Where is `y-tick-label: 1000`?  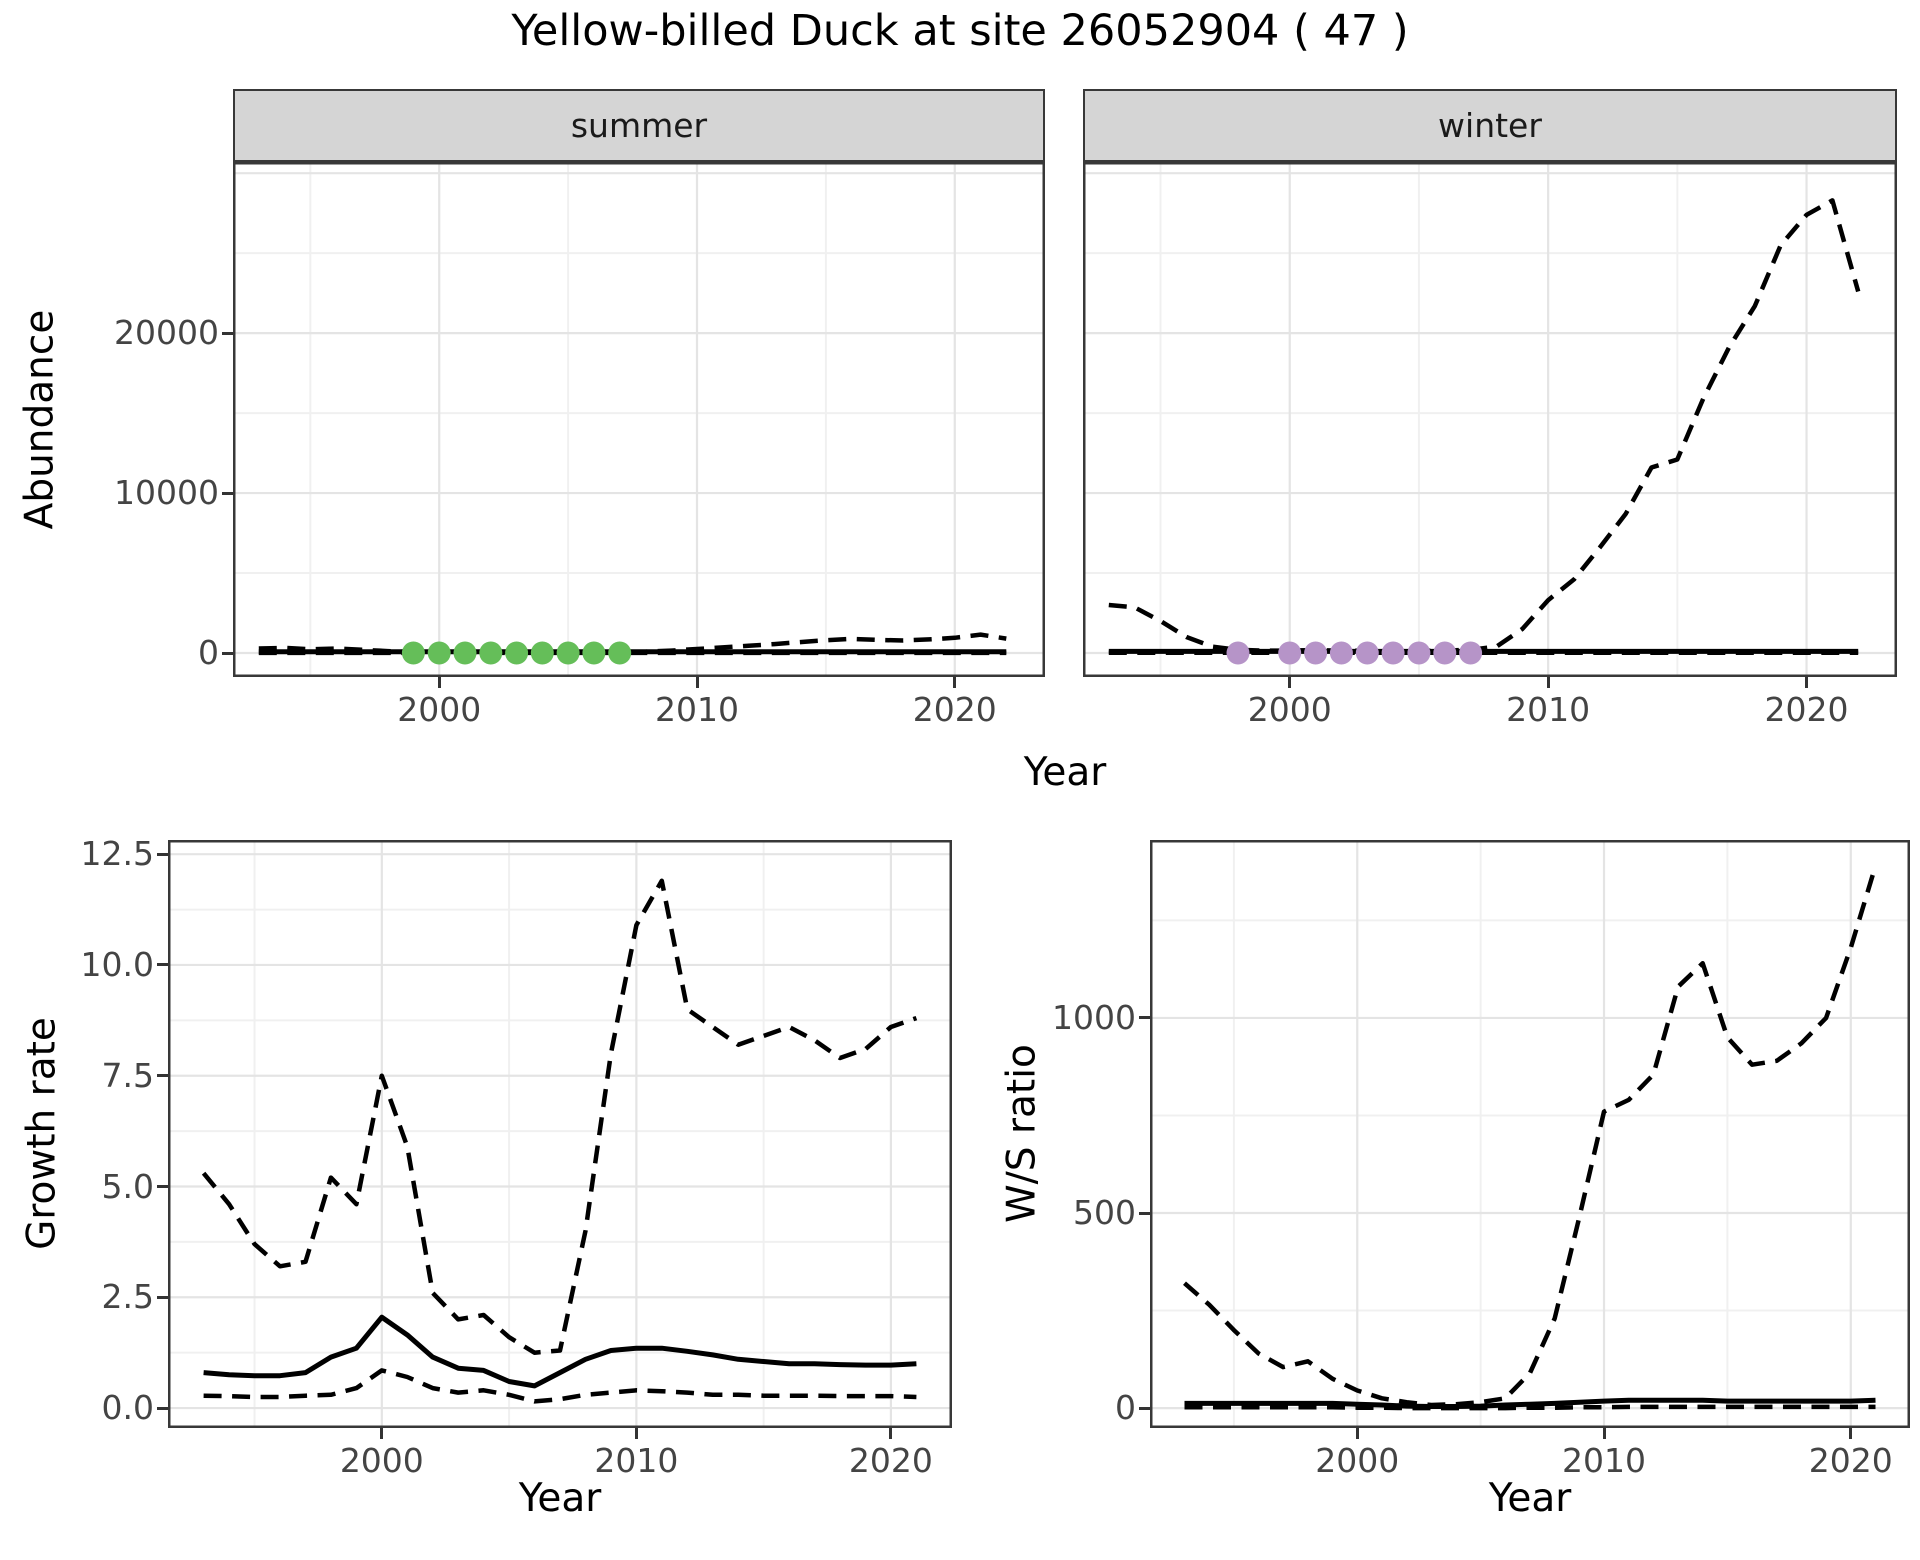 y-tick-label: 1000 is located at coordinates (1094, 1017).